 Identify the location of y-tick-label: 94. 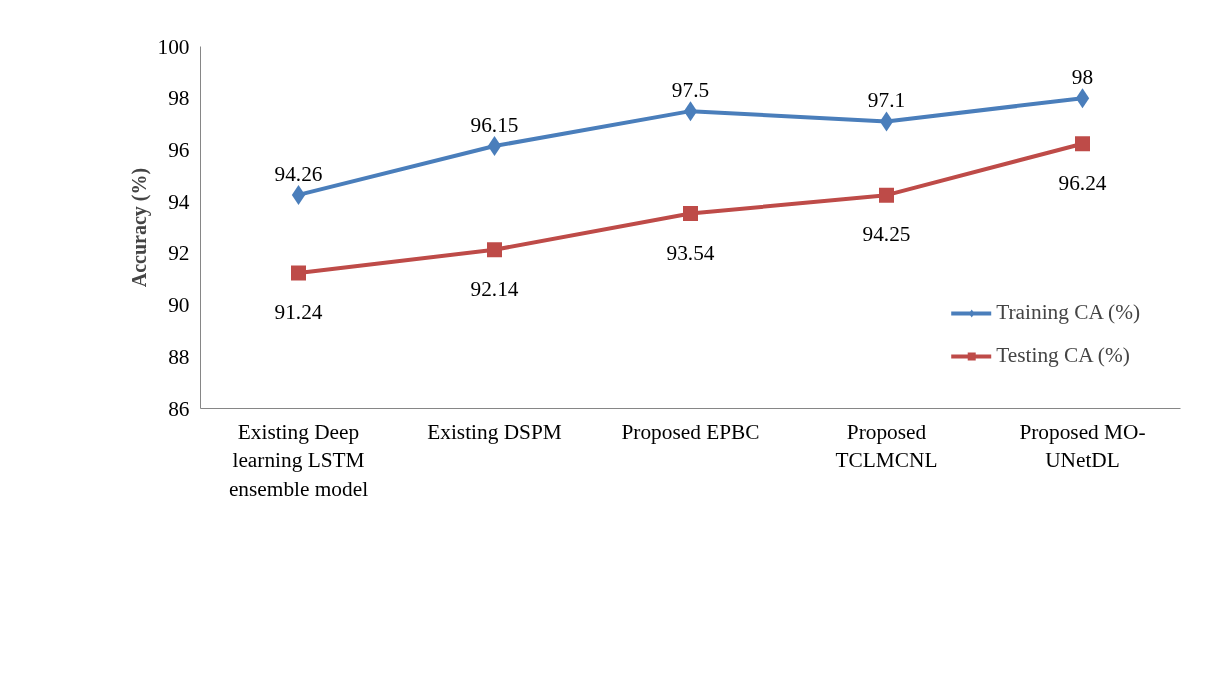
(179, 201).